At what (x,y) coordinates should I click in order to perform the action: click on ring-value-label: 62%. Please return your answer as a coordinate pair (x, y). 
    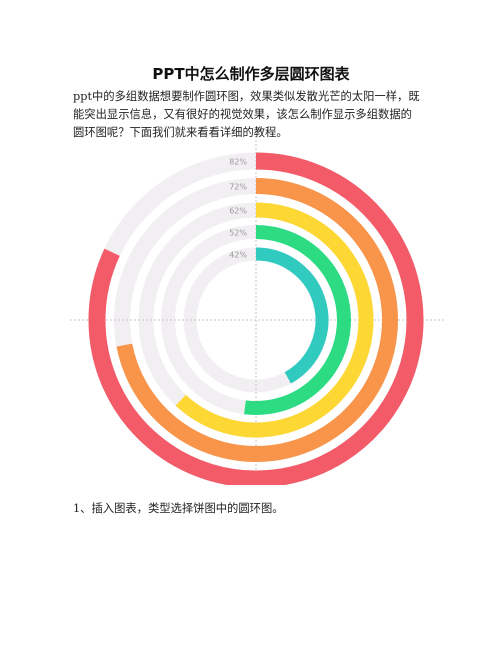
    Looking at the image, I should click on (238, 211).